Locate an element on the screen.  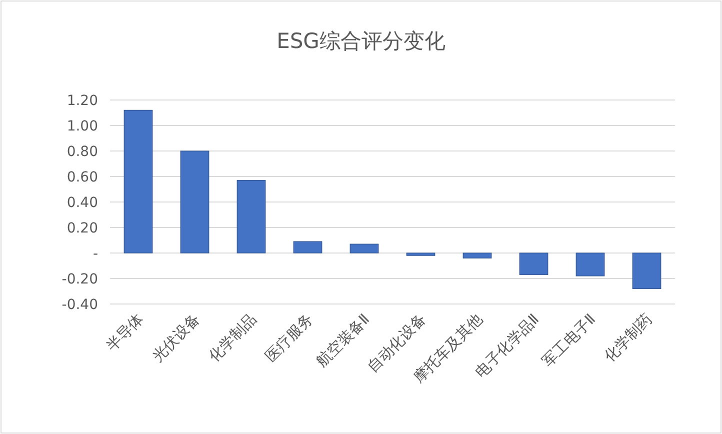
x-tick-label: 化学制药 is located at coordinates (628, 338).